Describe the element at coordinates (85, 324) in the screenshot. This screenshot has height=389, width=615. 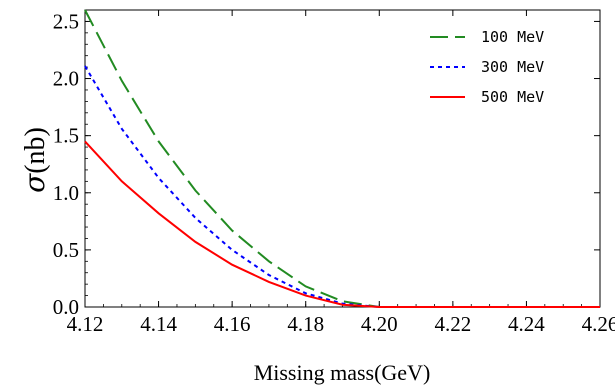
I see `x-tick-label: 4.12` at that location.